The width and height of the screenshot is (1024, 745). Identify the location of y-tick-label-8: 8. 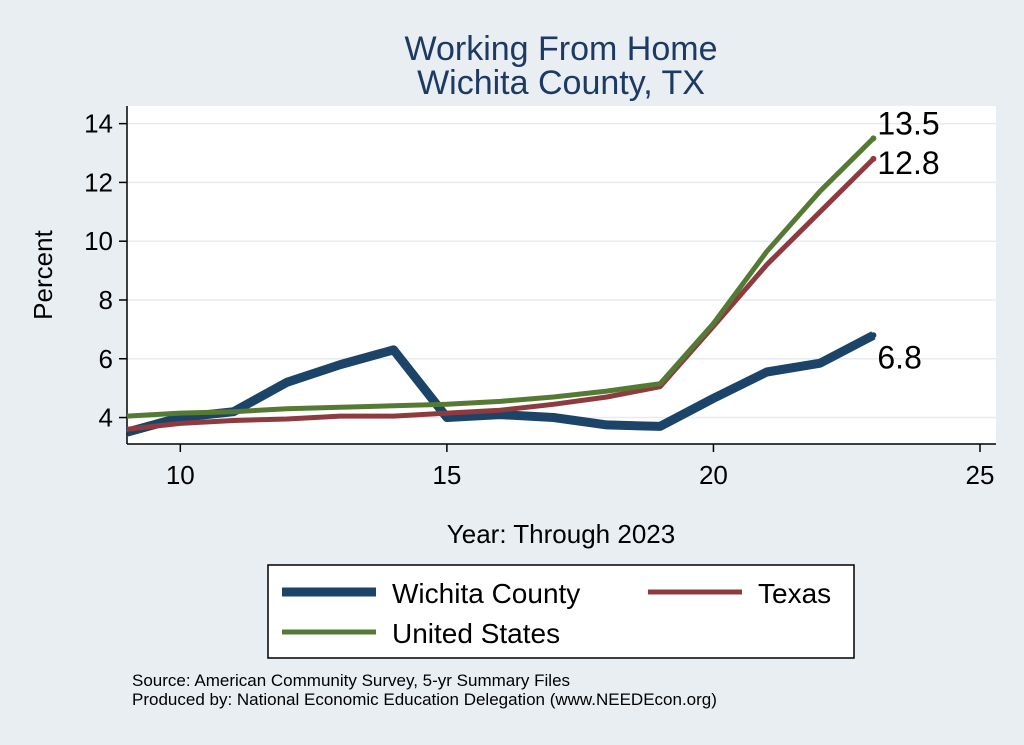
(106, 300).